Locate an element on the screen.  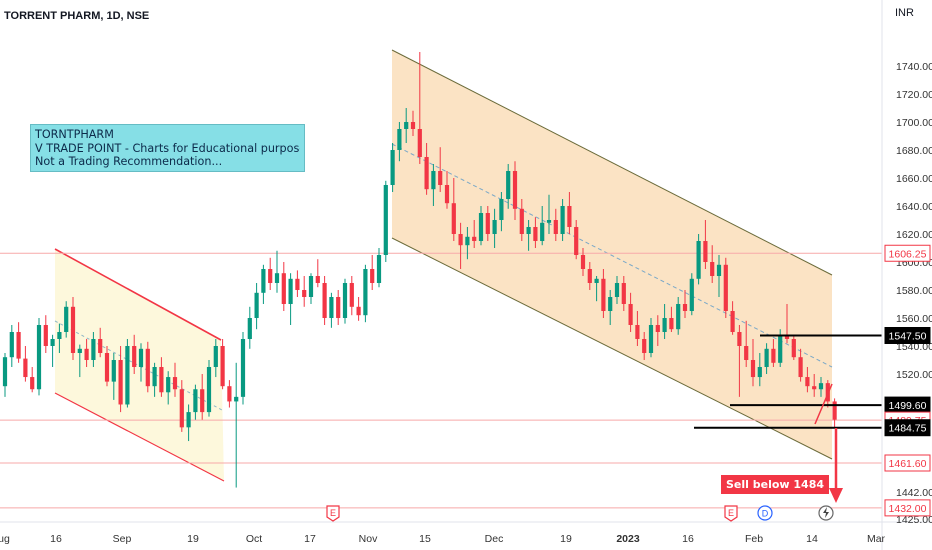
x-tick-label: 14 is located at coordinates (812, 539).